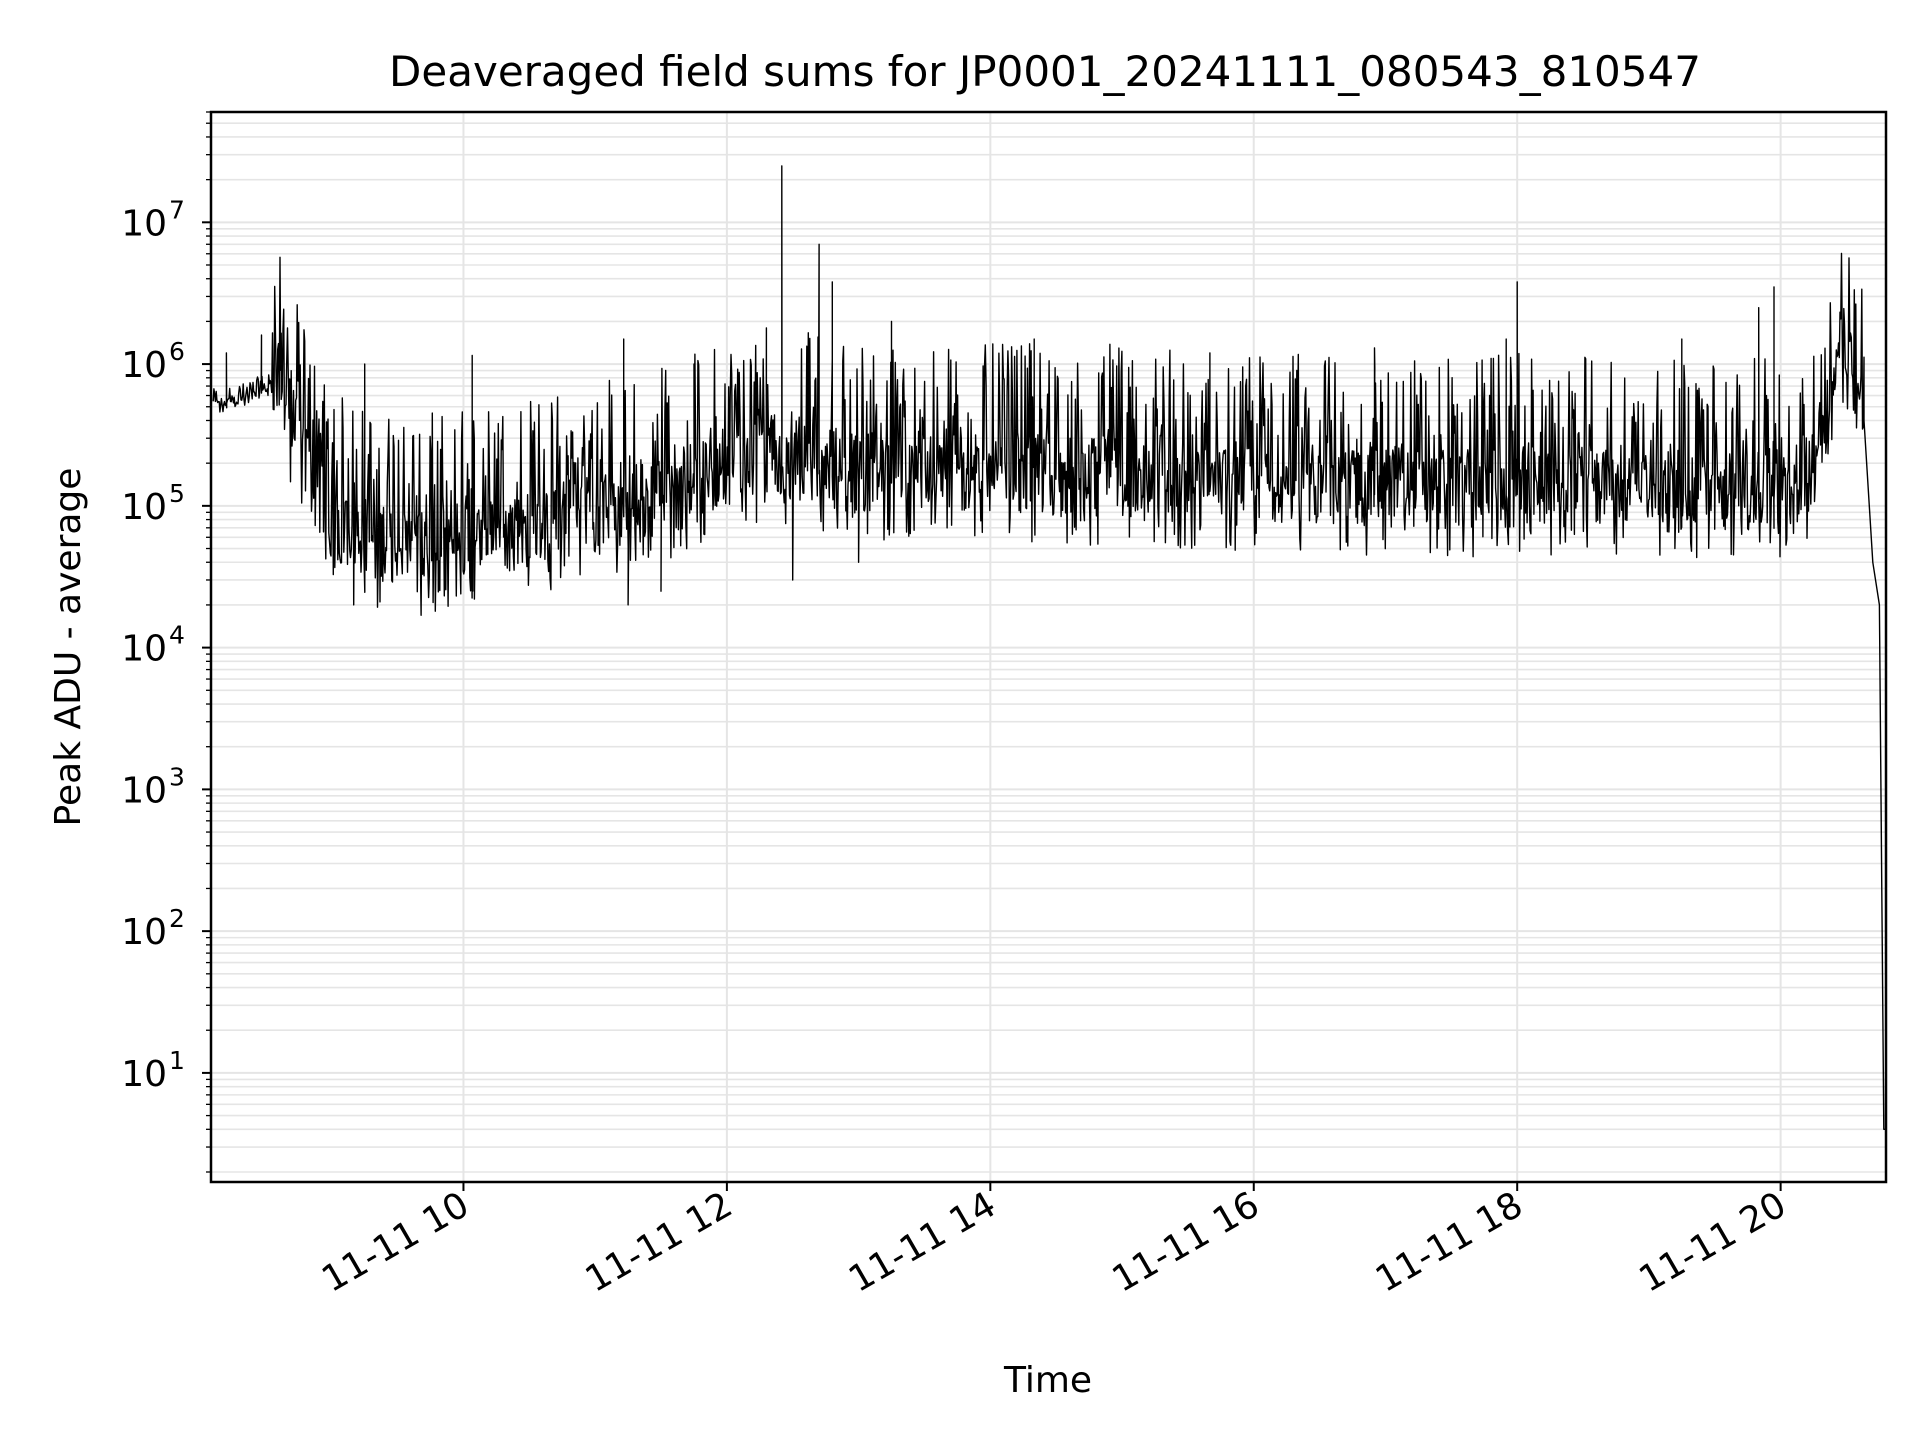 This screenshot has height=1440, width=1920. Describe the element at coordinates (177, 493) in the screenshot. I see `y-tick-exponent: 5` at that location.